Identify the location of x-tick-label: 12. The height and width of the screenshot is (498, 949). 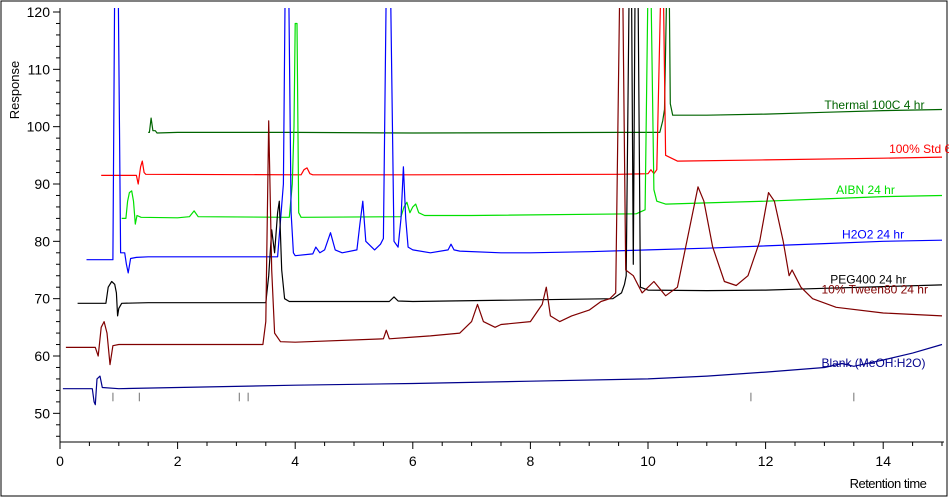
(766, 461).